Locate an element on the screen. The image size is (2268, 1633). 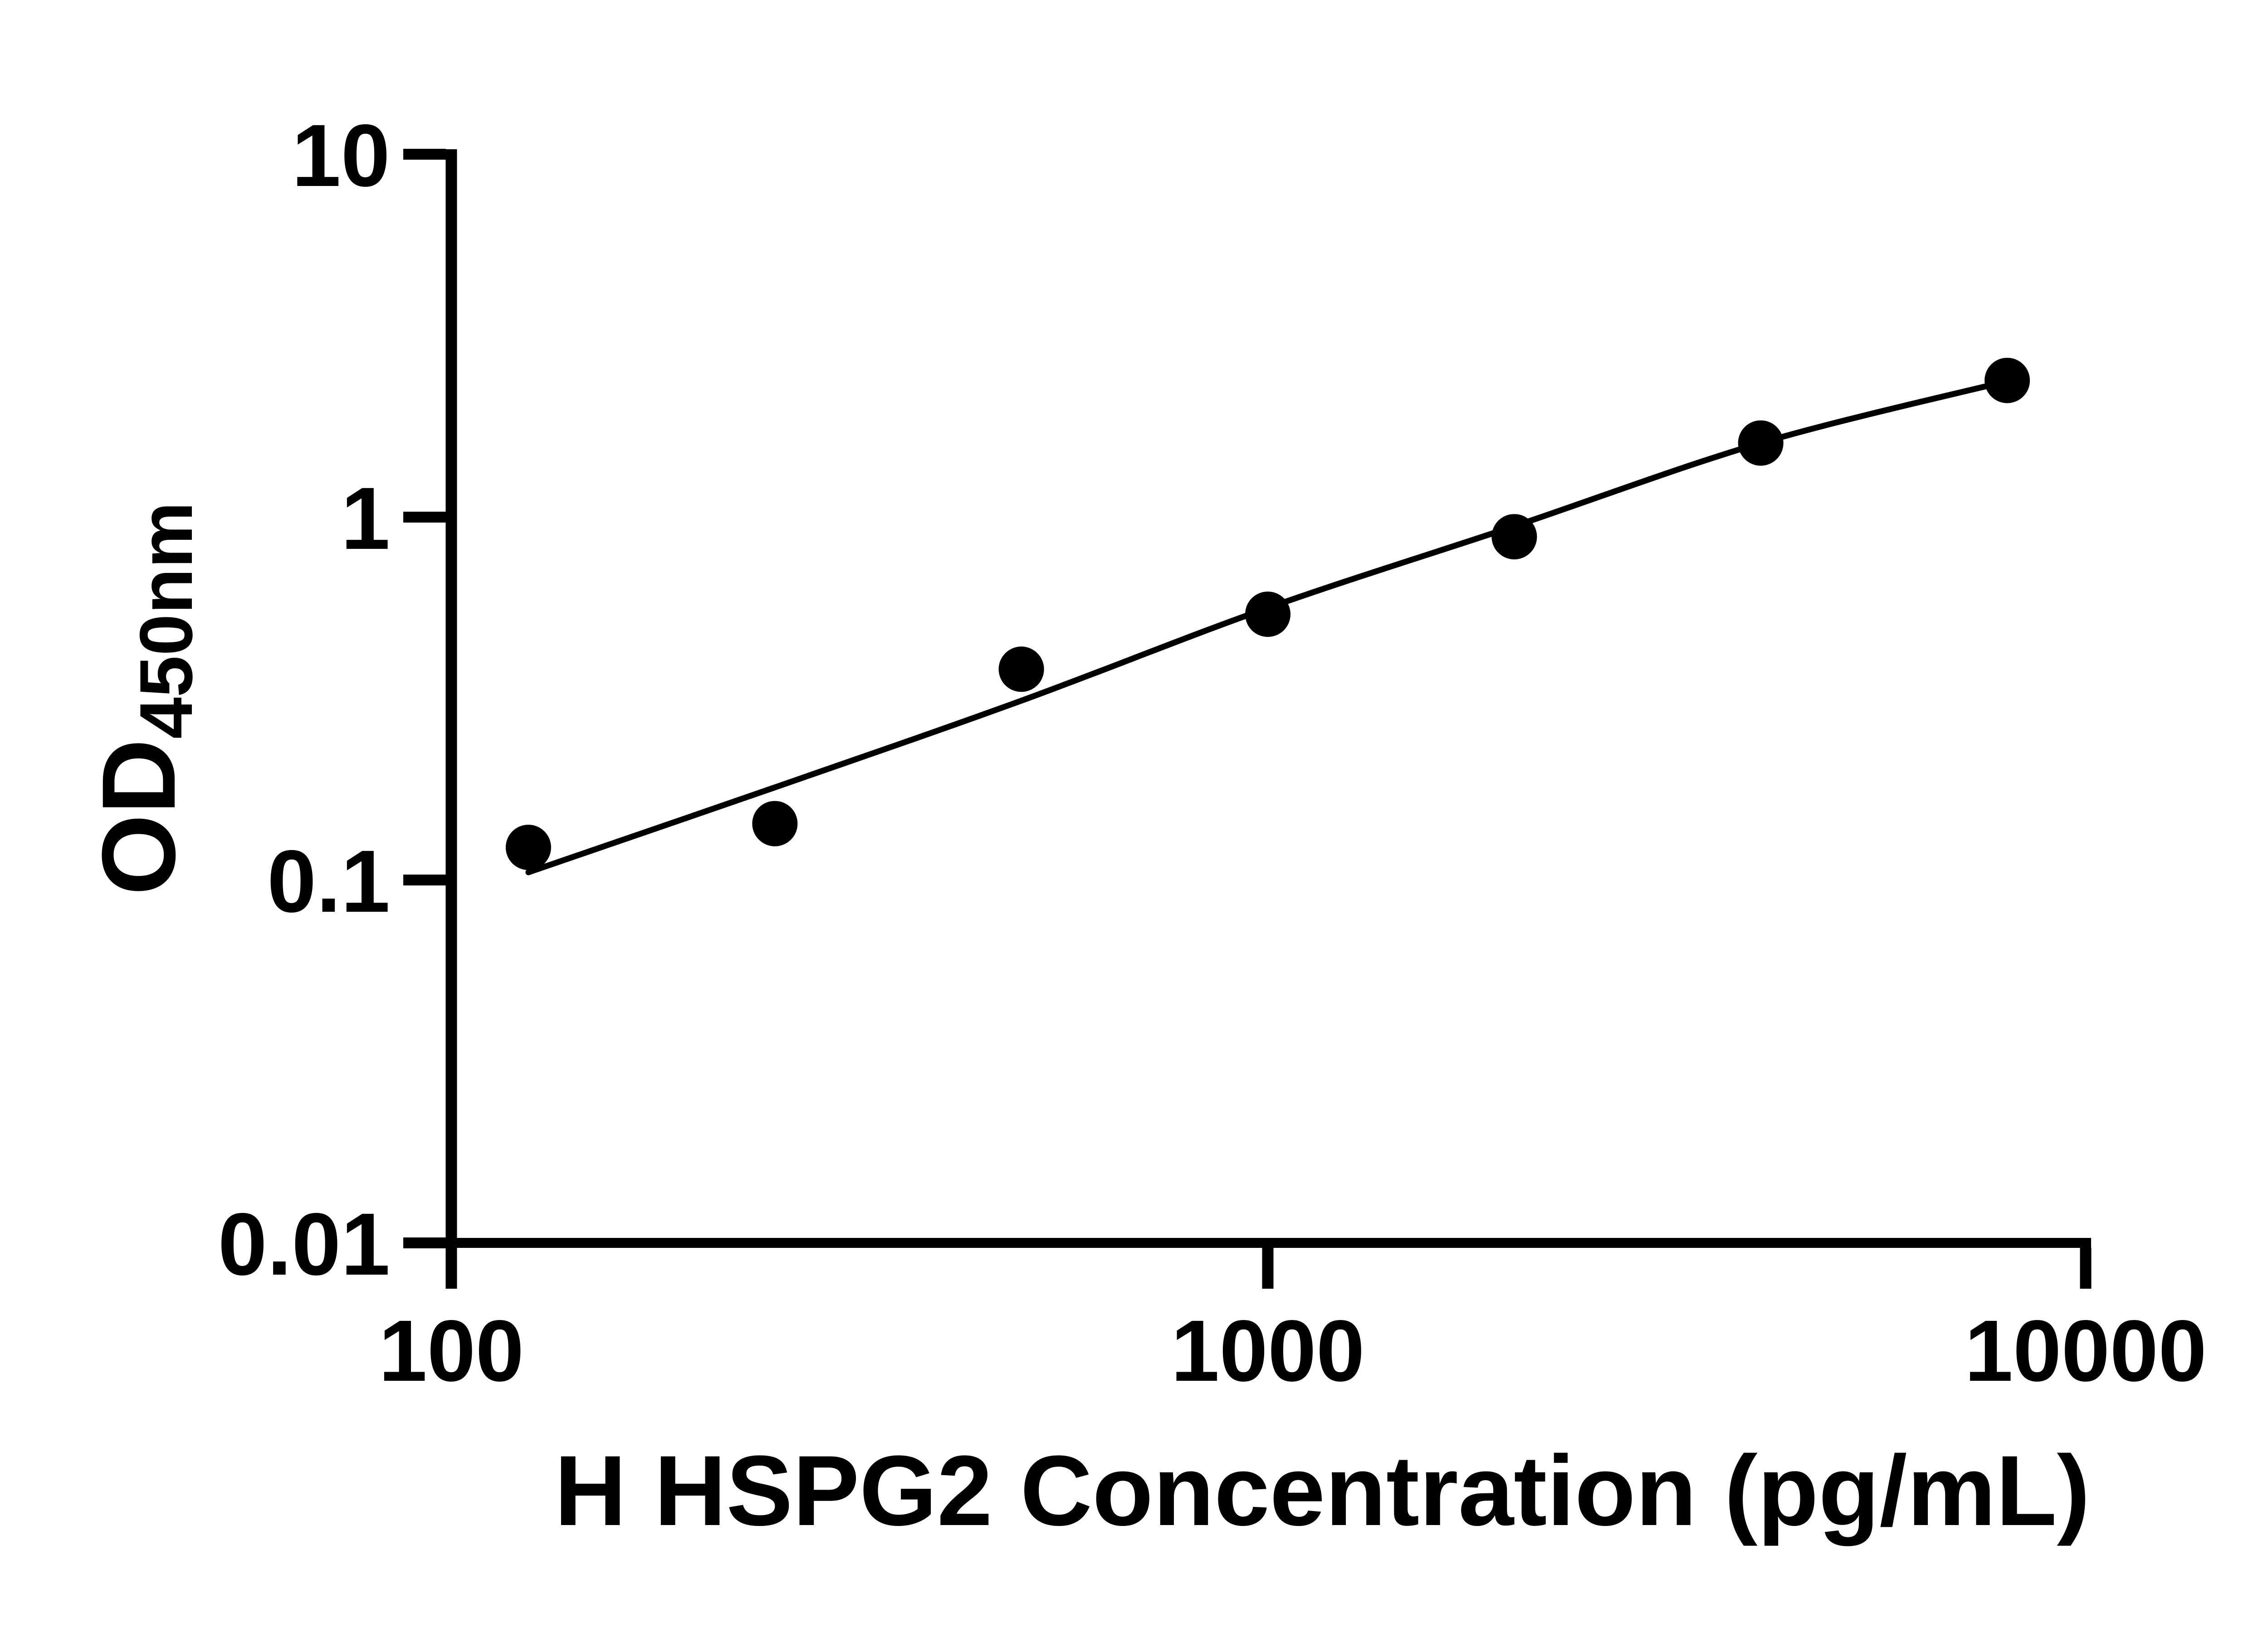
y-tick-label-0-1: 0.1 is located at coordinates (329, 881).